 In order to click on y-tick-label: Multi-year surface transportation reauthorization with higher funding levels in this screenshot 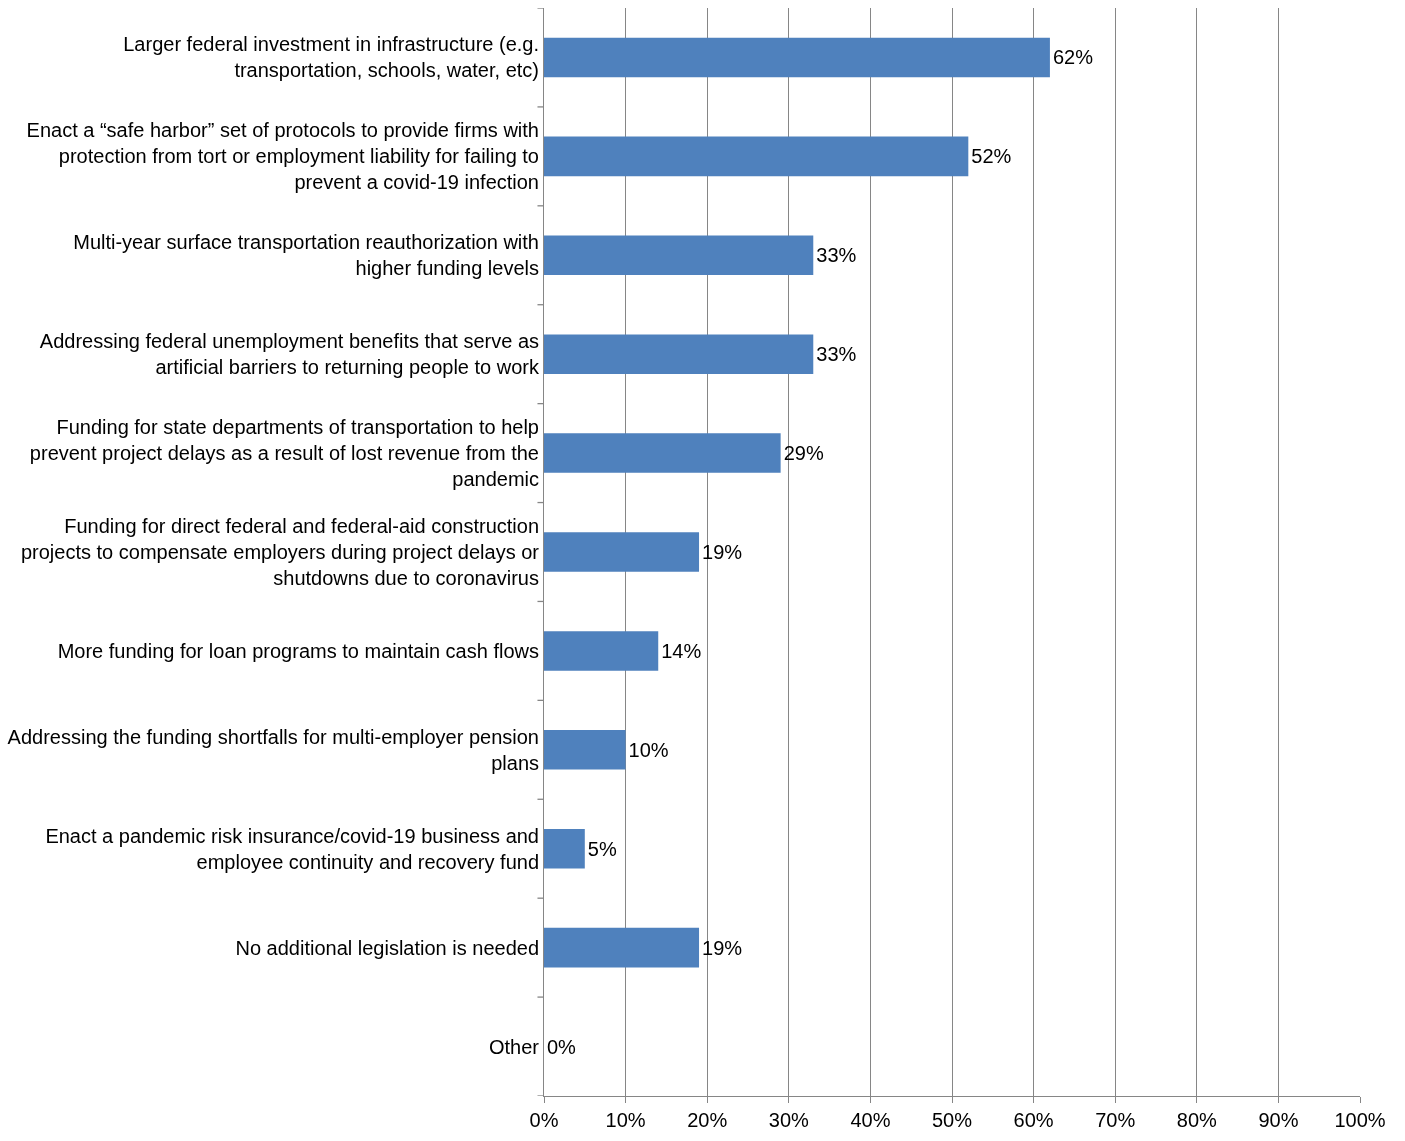, I will do `click(306, 255)`.